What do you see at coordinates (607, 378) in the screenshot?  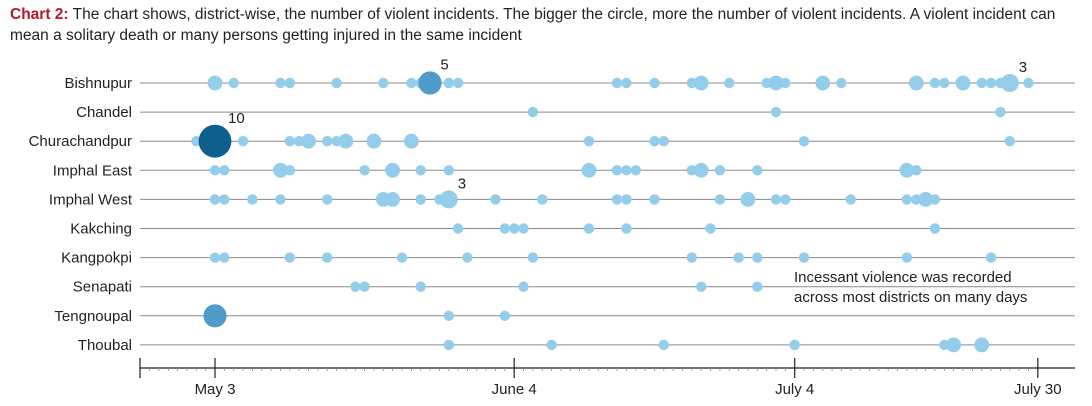 I see `x-axis: May 3 June 4 July 4 July 30` at bounding box center [607, 378].